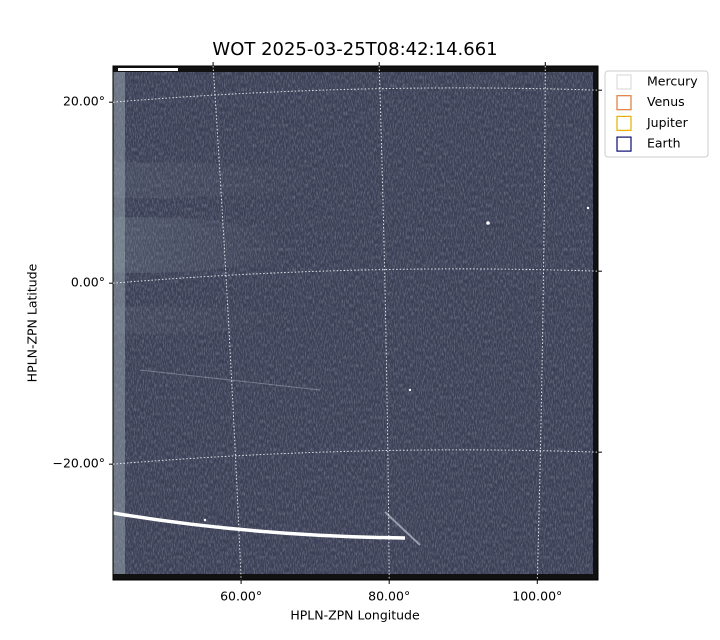  Describe the element at coordinates (666, 101) in the screenshot. I see `legend-label: Venus` at that location.